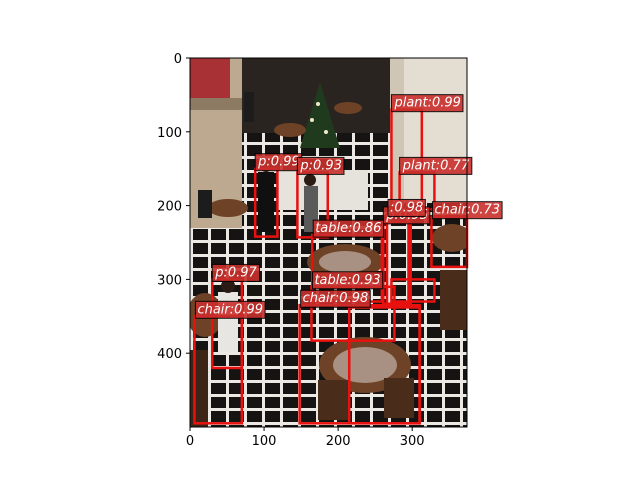 This screenshot has width=640, height=480. I want to click on detection-label: plant:0.77, so click(436, 165).